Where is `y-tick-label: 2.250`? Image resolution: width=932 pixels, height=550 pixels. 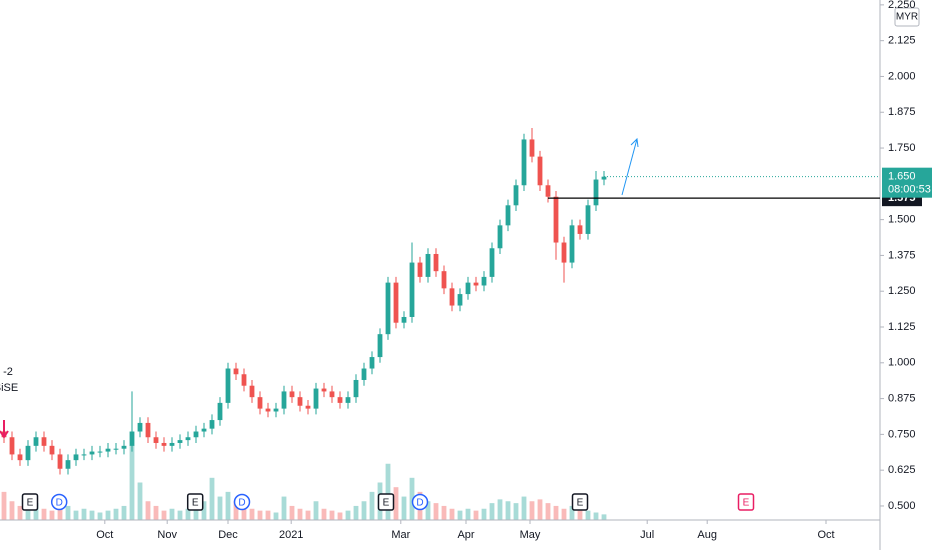
y-tick-label: 2.250 is located at coordinates (902, 5).